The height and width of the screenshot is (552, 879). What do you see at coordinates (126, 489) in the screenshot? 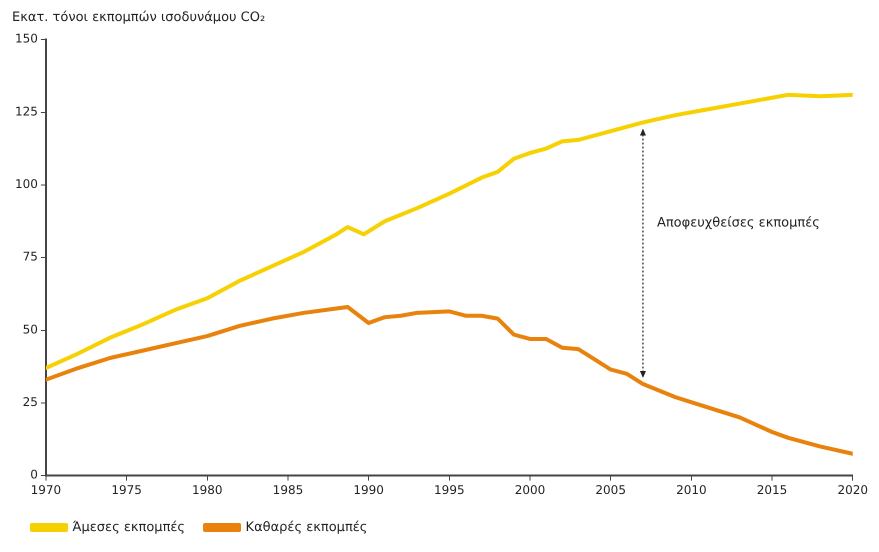
I see `x-tick-label: 1975` at bounding box center [126, 489].